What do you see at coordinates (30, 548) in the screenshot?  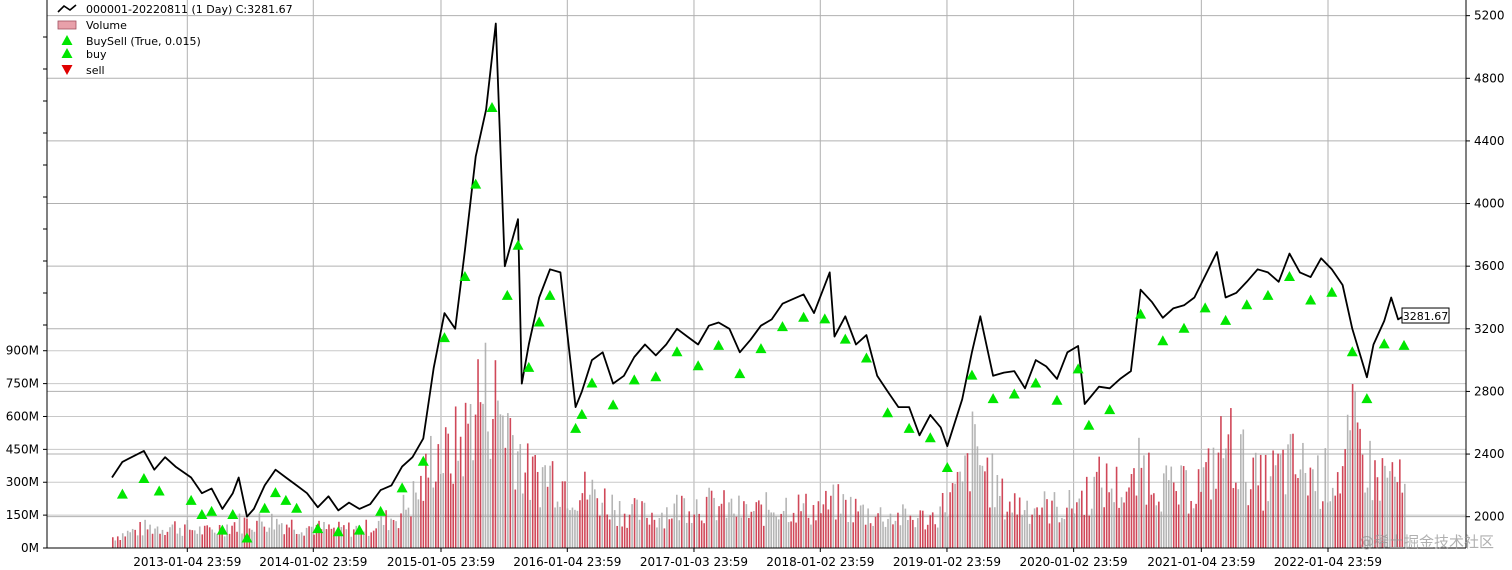 I see `volume-tick-label: 0M` at bounding box center [30, 548].